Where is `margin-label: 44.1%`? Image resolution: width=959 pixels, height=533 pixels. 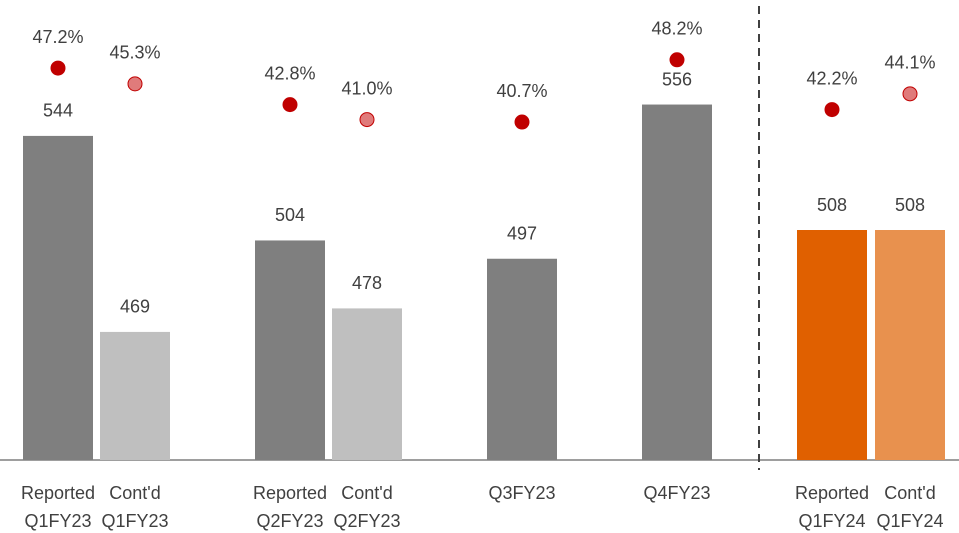
margin-label: 44.1% is located at coordinates (909, 63).